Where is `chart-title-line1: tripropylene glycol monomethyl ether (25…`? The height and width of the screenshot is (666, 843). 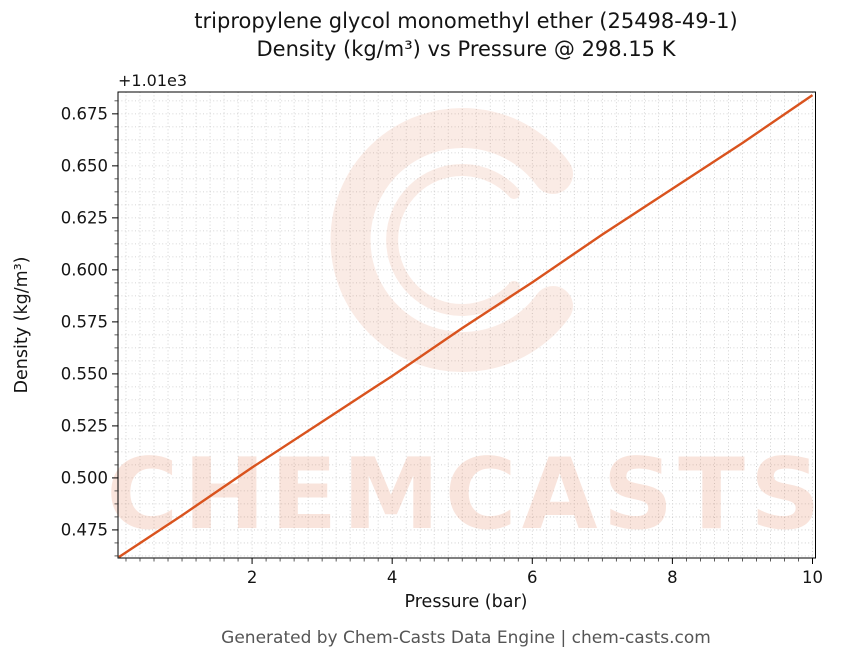
chart-title-line1: tripropylene glycol monomethyl ether (25… is located at coordinates (465, 21).